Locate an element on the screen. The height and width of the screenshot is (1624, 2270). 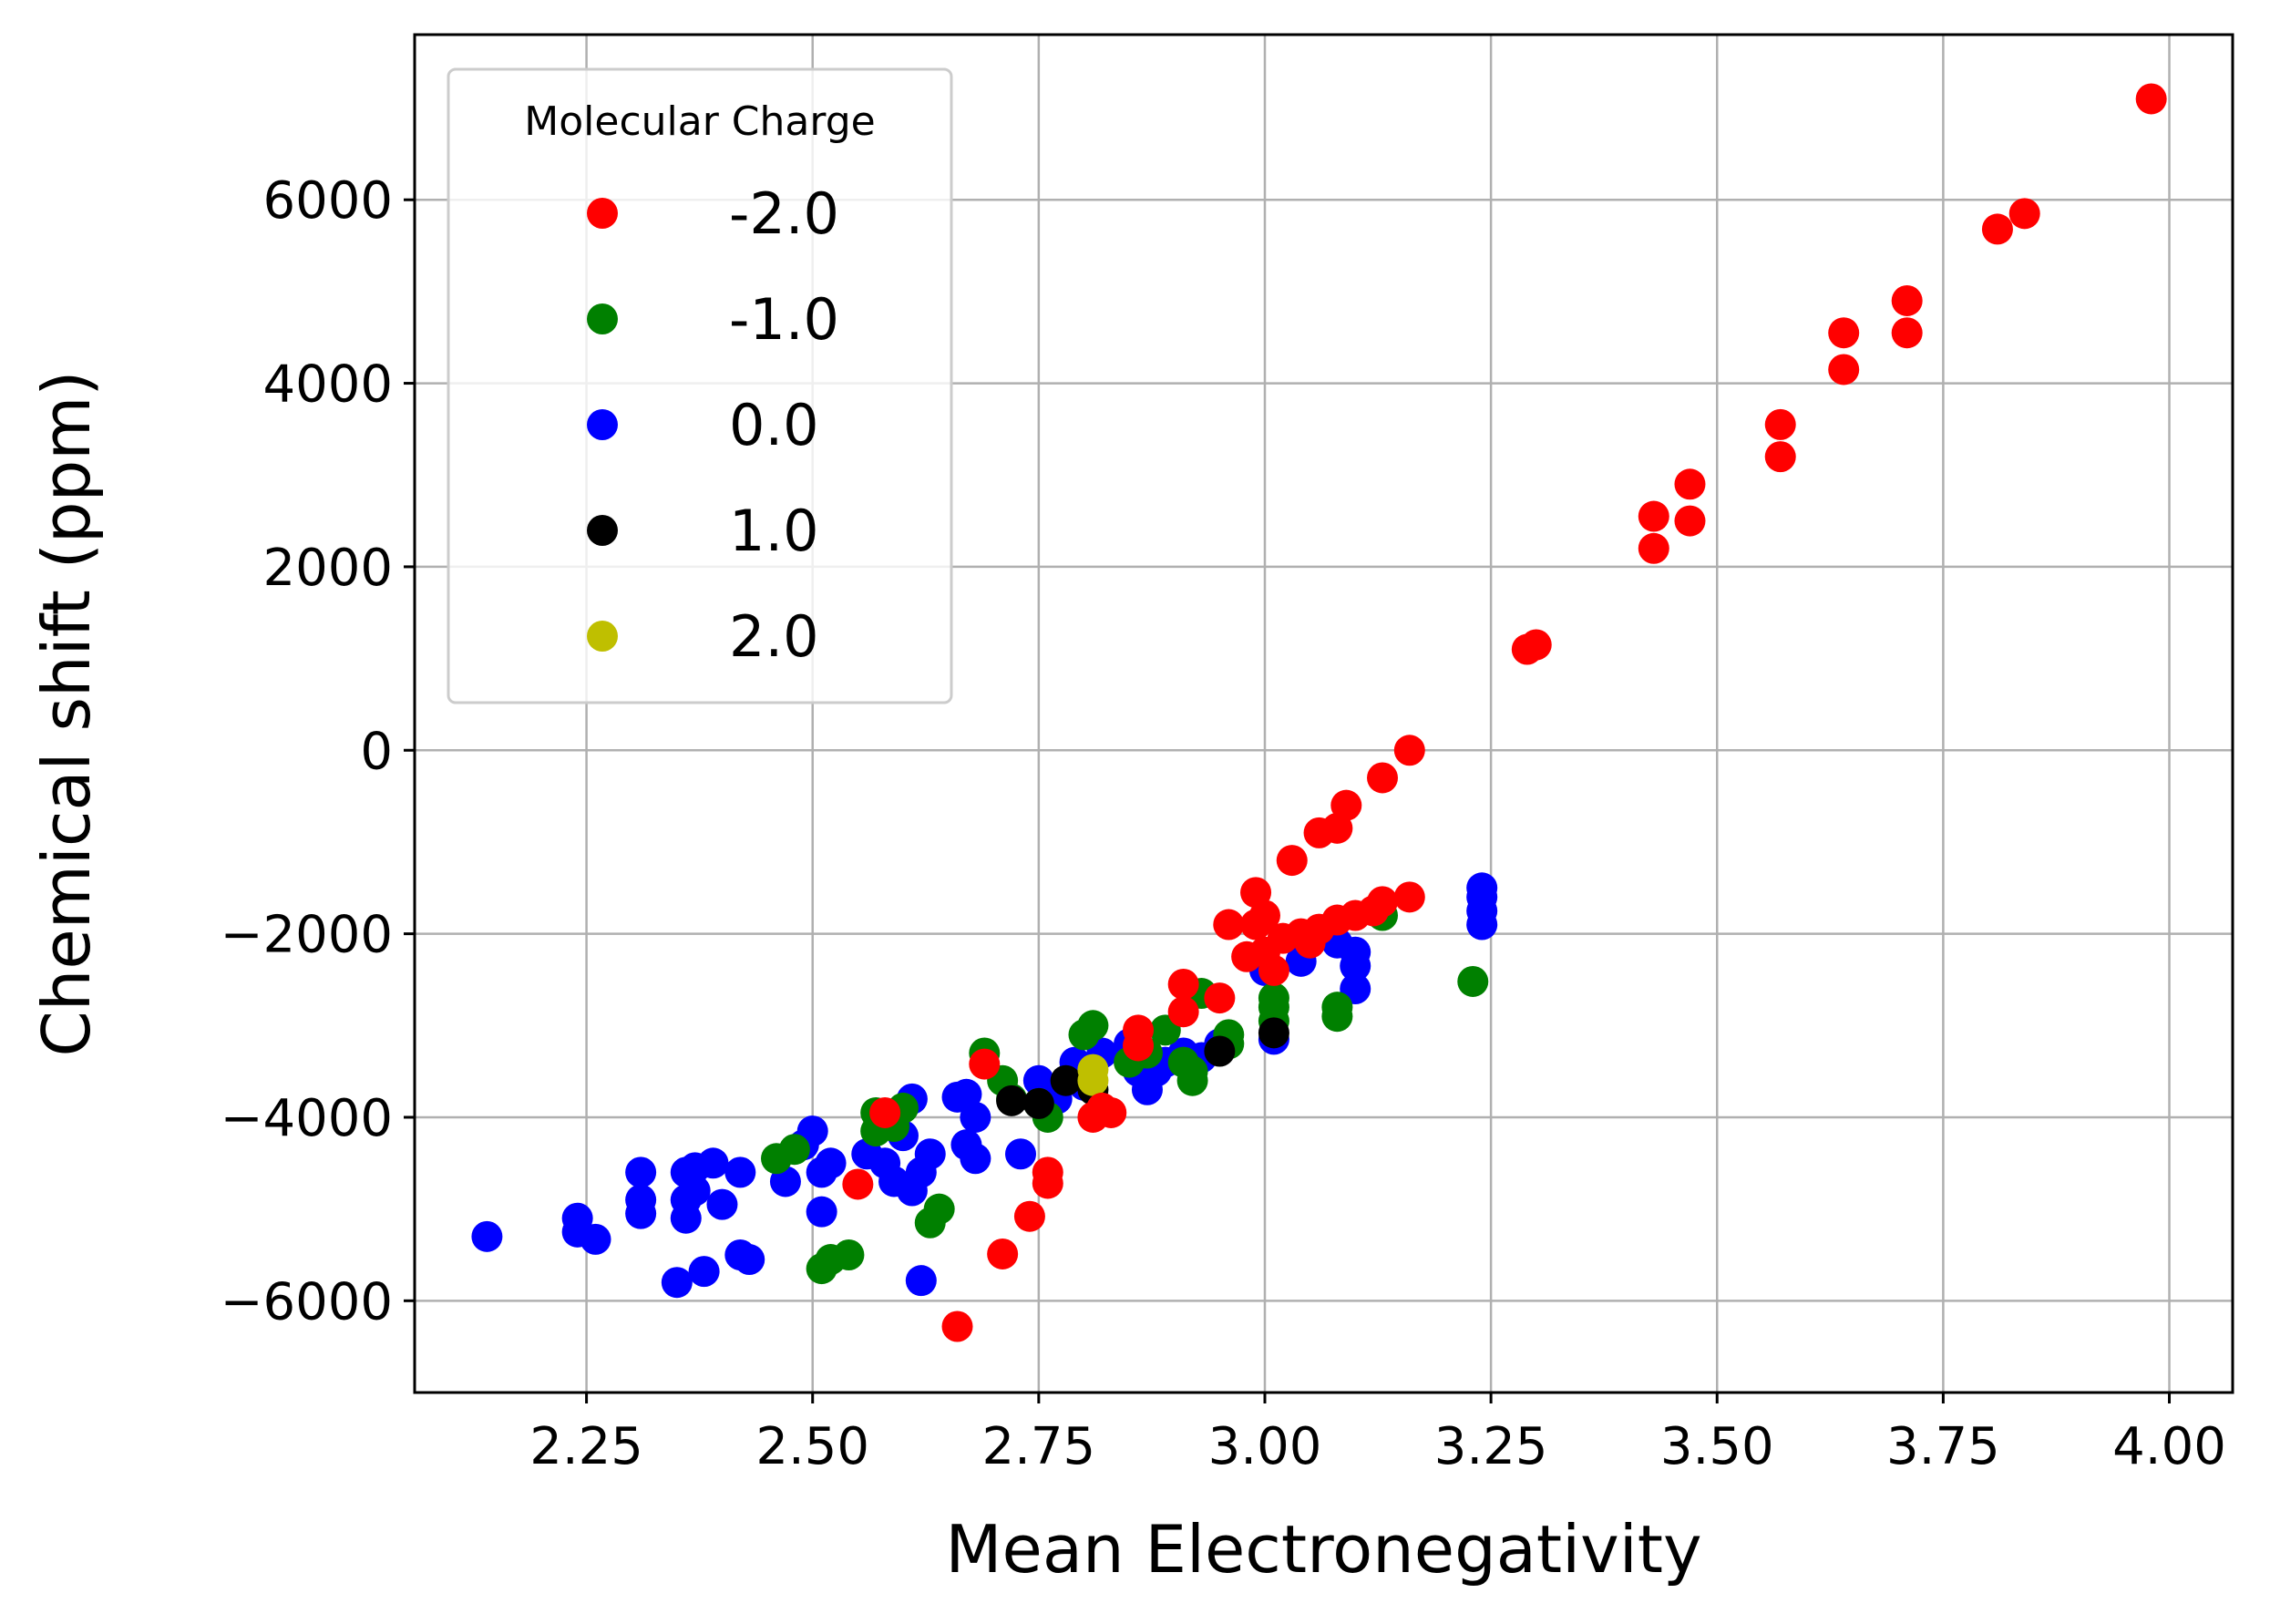
y-tick-label: −6000 is located at coordinates (307, 1301).